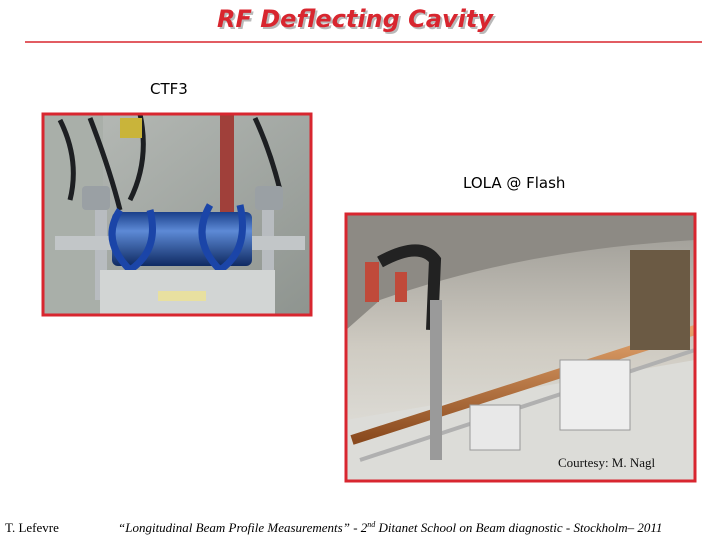 Image resolution: width=720 pixels, height=540 pixels. What do you see at coordinates (32, 527) in the screenshot?
I see `footer-author: T. Lefevre` at bounding box center [32, 527].